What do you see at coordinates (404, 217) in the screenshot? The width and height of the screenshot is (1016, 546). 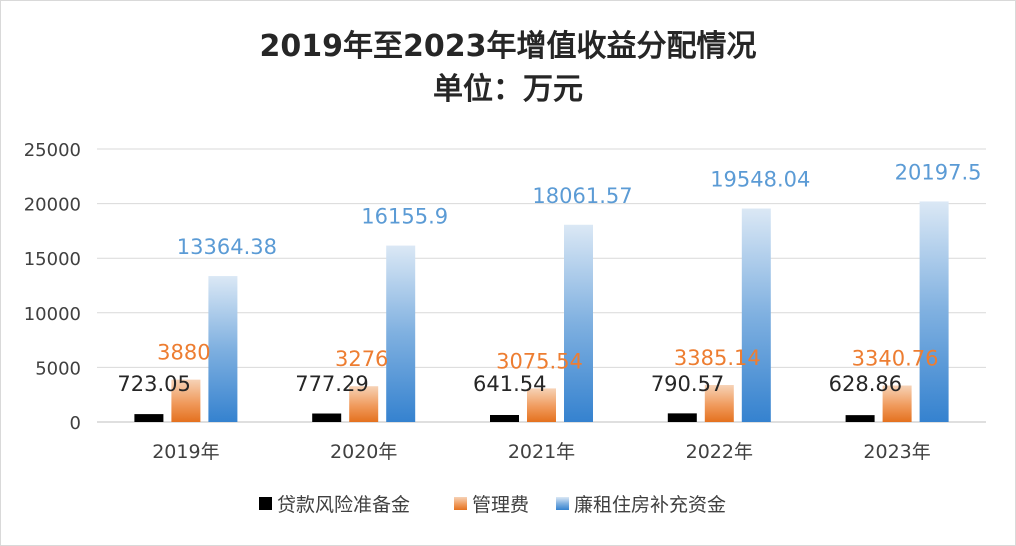 I see `data-label-s2-2020: 16155.9` at bounding box center [404, 217].